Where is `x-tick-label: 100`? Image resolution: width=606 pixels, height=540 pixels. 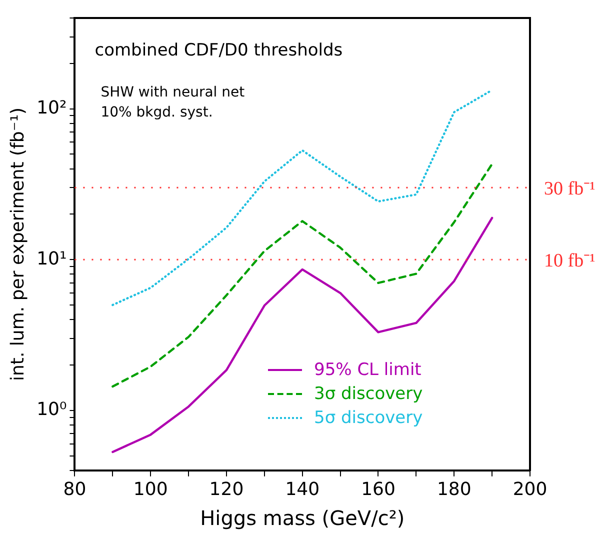
x-tick-label: 100 is located at coordinates (150, 489).